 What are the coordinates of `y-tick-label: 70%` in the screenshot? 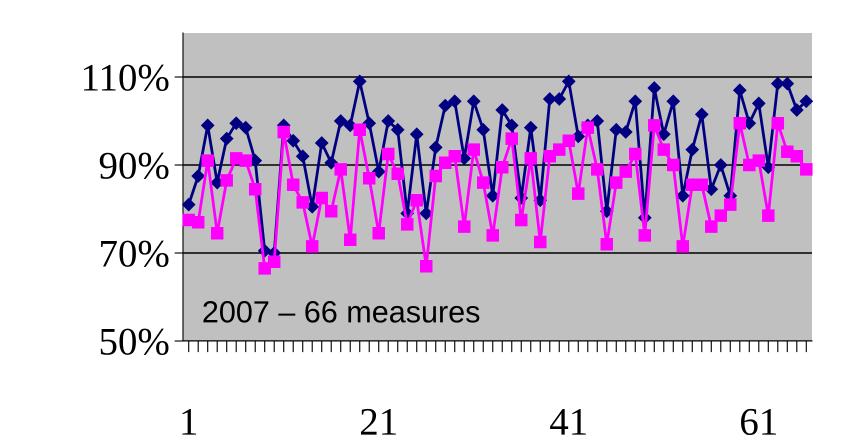 It's located at (134, 254).